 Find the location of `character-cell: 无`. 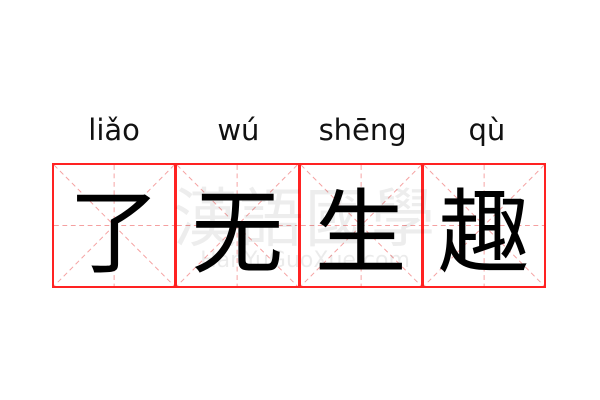

character-cell: 无 is located at coordinates (237, 225).